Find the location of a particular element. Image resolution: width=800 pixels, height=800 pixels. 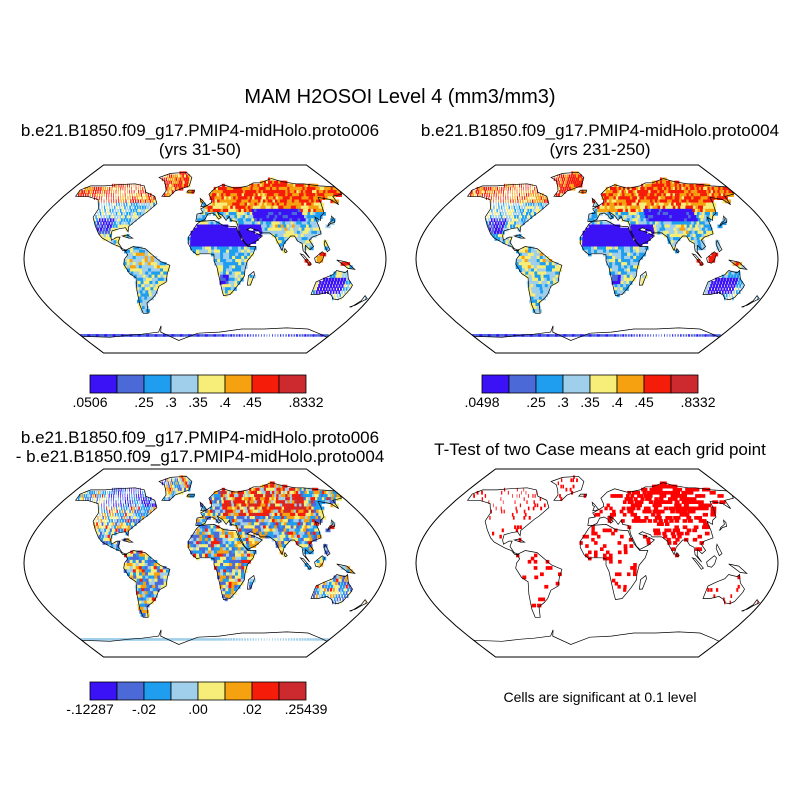

coastline-antarctica-coast is located at coordinates (596, 333).